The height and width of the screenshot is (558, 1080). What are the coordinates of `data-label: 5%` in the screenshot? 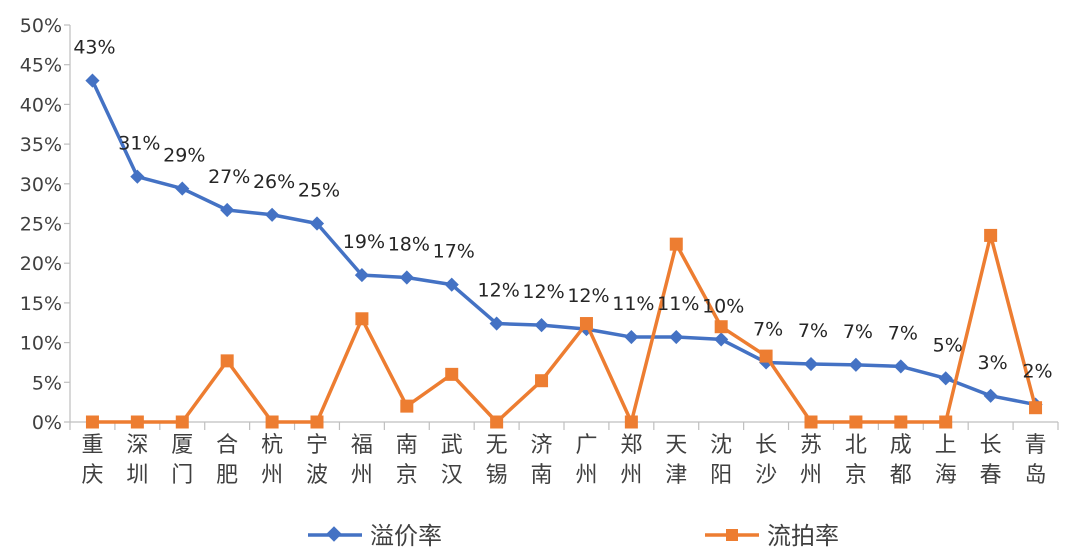 It's located at (948, 345).